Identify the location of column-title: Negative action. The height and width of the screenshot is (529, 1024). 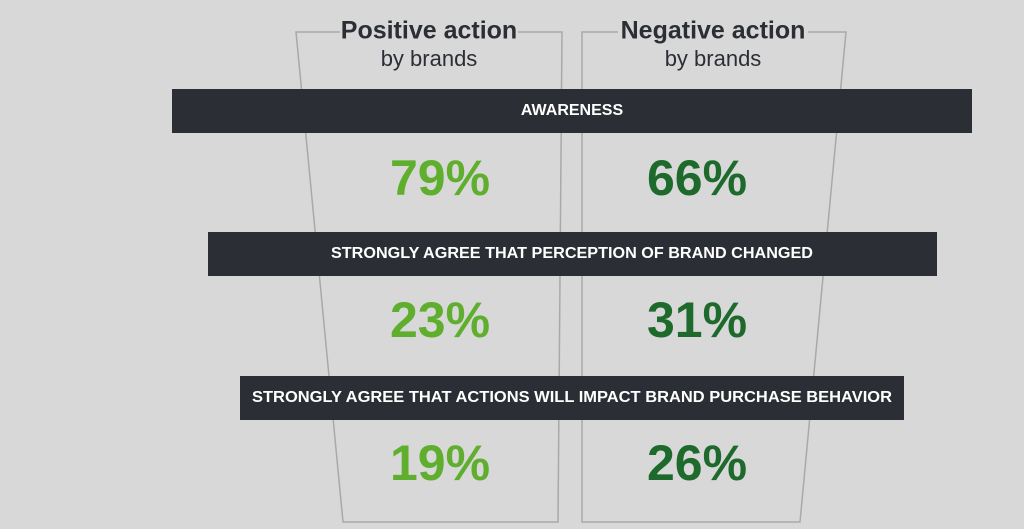
(713, 31).